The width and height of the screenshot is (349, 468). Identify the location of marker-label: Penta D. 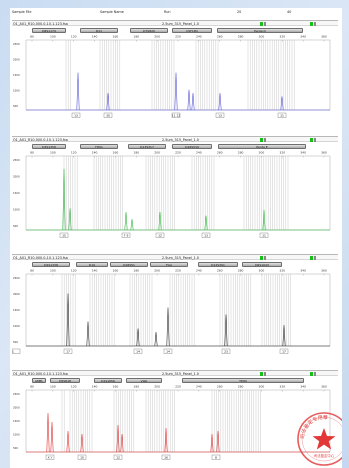
(260, 30).